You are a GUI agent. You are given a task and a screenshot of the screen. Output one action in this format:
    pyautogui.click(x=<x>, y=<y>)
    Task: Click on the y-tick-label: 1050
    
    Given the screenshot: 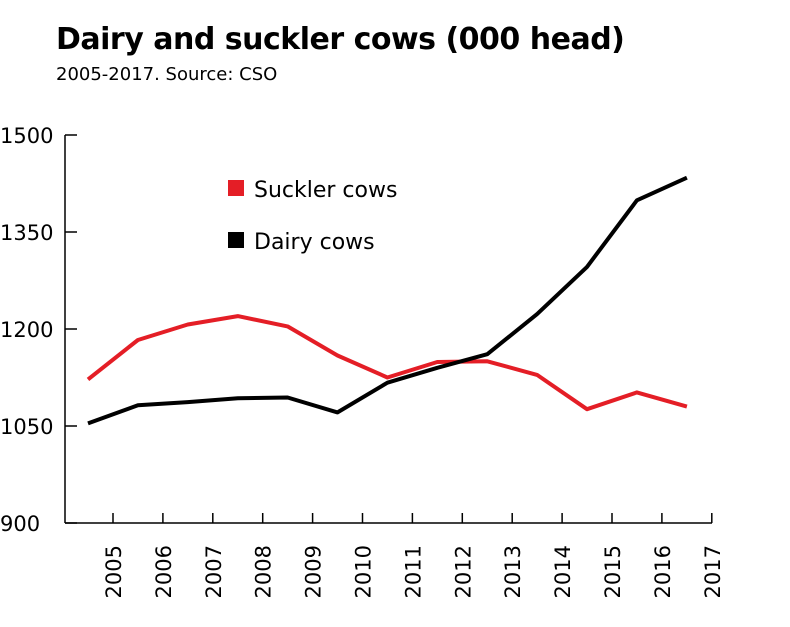 What is the action you would take?
    pyautogui.click(x=26, y=427)
    